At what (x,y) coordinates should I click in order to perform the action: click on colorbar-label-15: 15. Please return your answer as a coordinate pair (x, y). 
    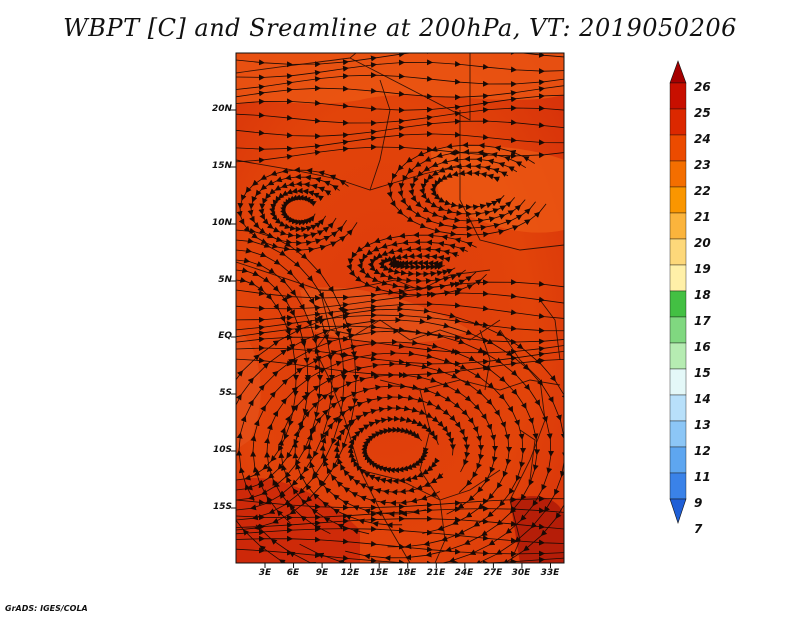
    Looking at the image, I should click on (702, 373).